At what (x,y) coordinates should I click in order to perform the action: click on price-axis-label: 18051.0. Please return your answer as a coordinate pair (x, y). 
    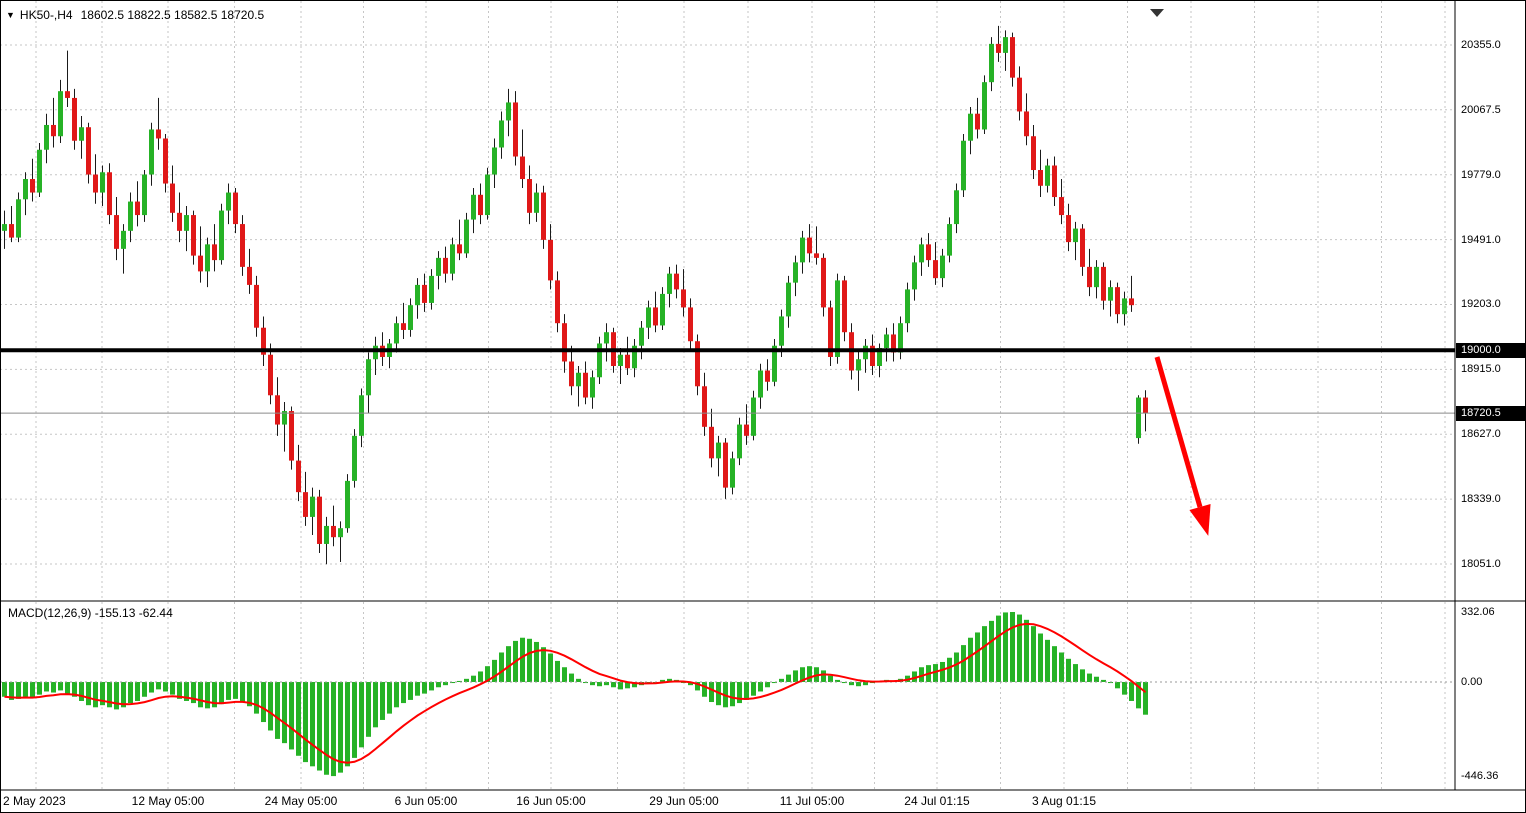
    Looking at the image, I should click on (1481, 563).